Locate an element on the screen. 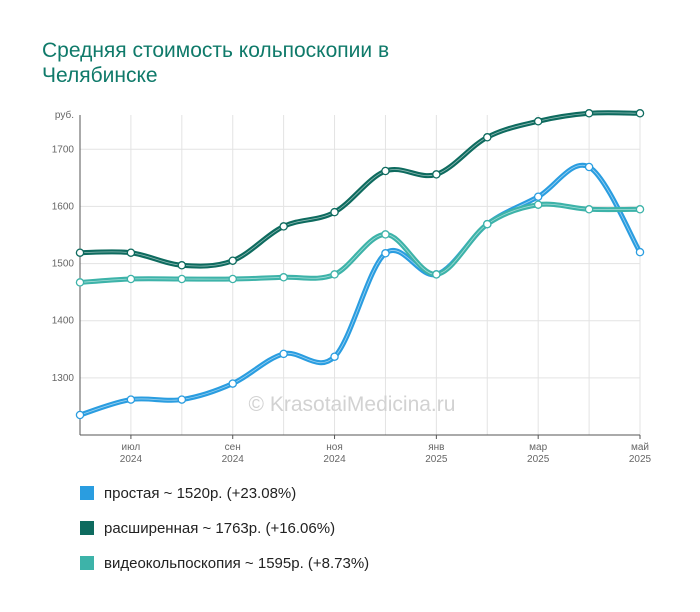 Image resolution: width=700 pixels, height=612 pixels. x-tick-label-month: мар is located at coordinates (538, 447).